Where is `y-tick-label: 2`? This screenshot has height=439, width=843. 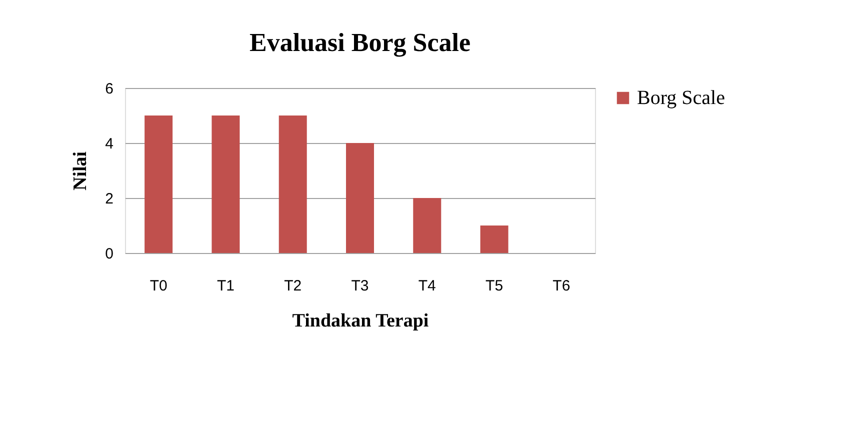 y-tick-label: 2 is located at coordinates (109, 199).